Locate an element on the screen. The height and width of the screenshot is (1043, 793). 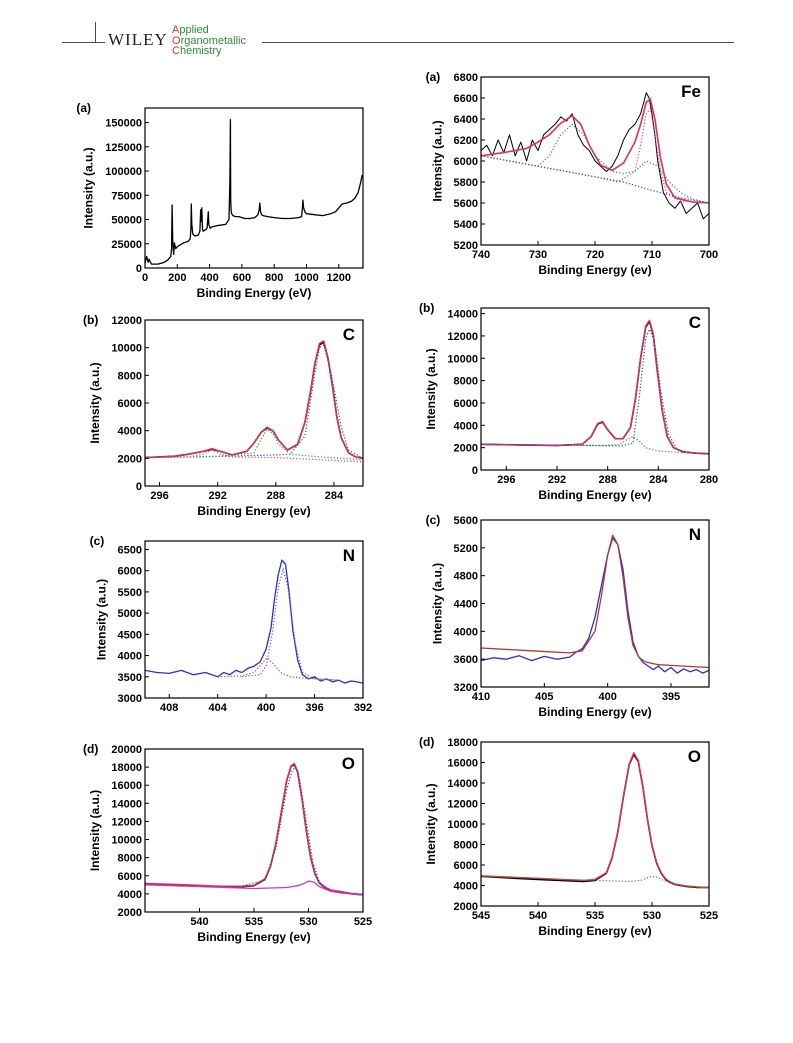
x-tick-label: 395 is located at coordinates (671, 697).